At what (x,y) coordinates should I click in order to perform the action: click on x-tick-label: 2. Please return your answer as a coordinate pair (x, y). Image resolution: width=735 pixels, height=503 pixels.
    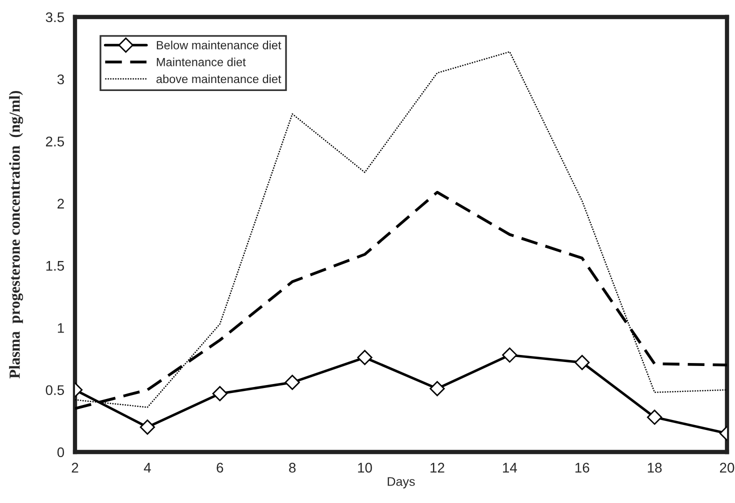
    Looking at the image, I should click on (75, 467).